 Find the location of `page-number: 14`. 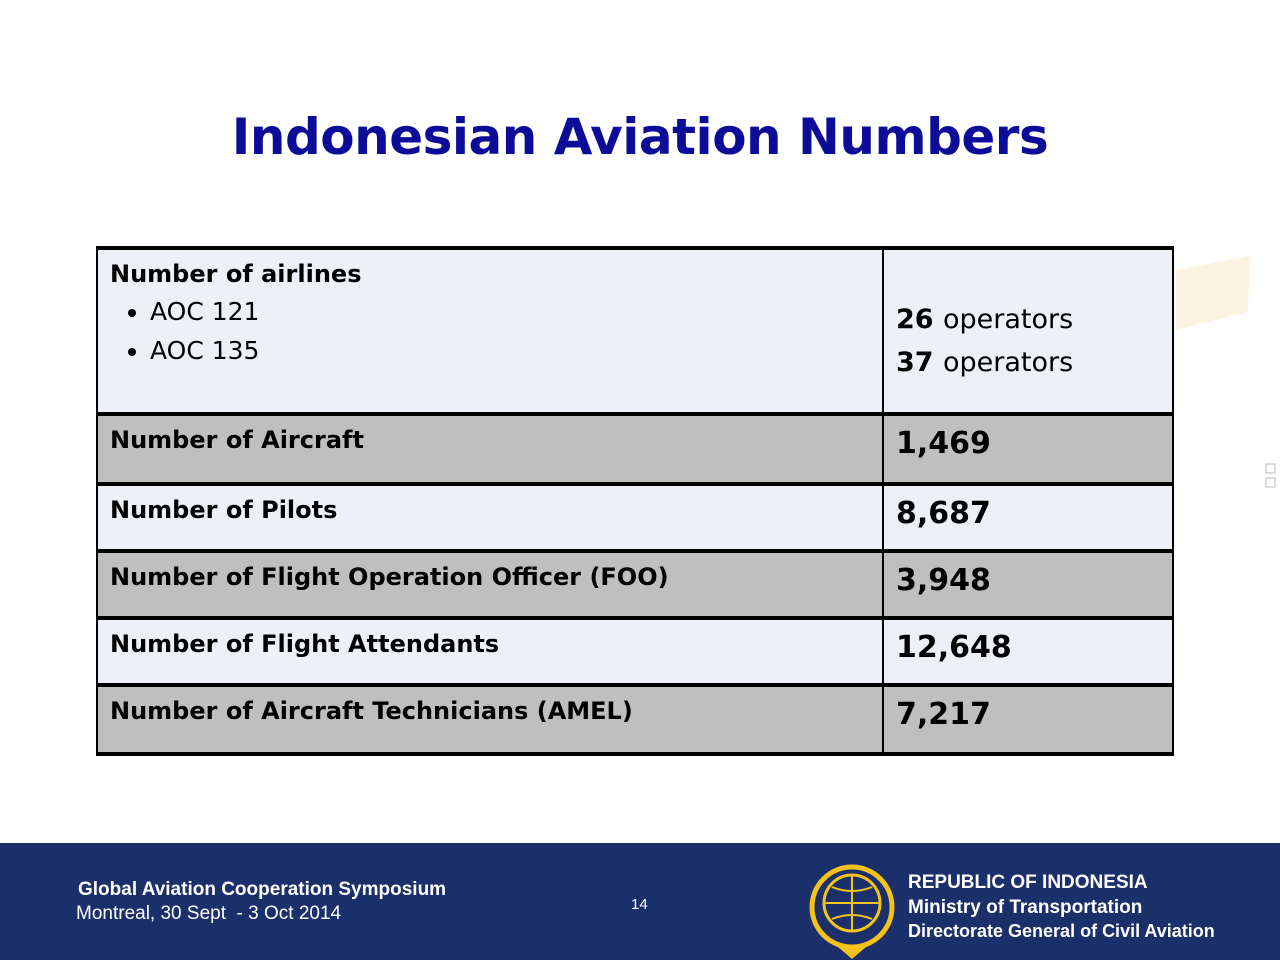

page-number: 14 is located at coordinates (639, 904).